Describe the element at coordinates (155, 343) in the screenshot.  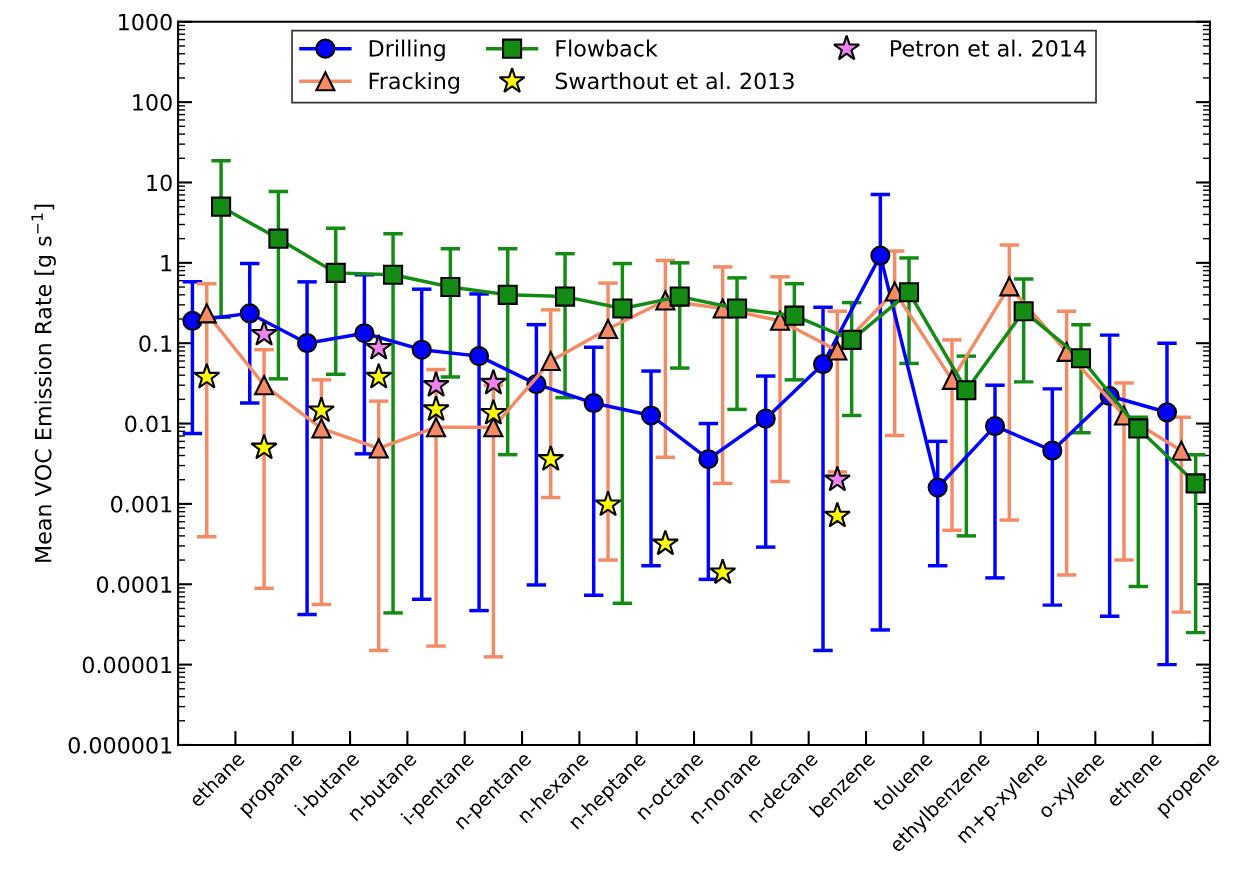
I see `y-tick-label: 0.1` at that location.